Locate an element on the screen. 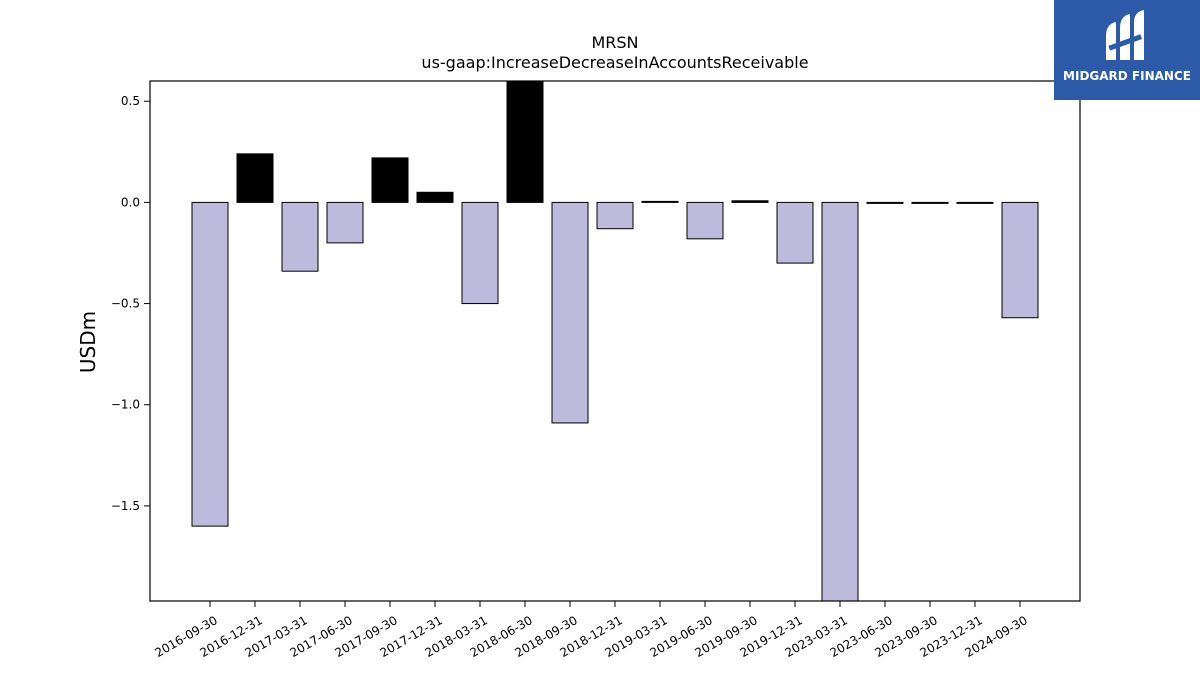 This screenshot has width=1200, height=675. chart-title: MRSN is located at coordinates (614, 42).